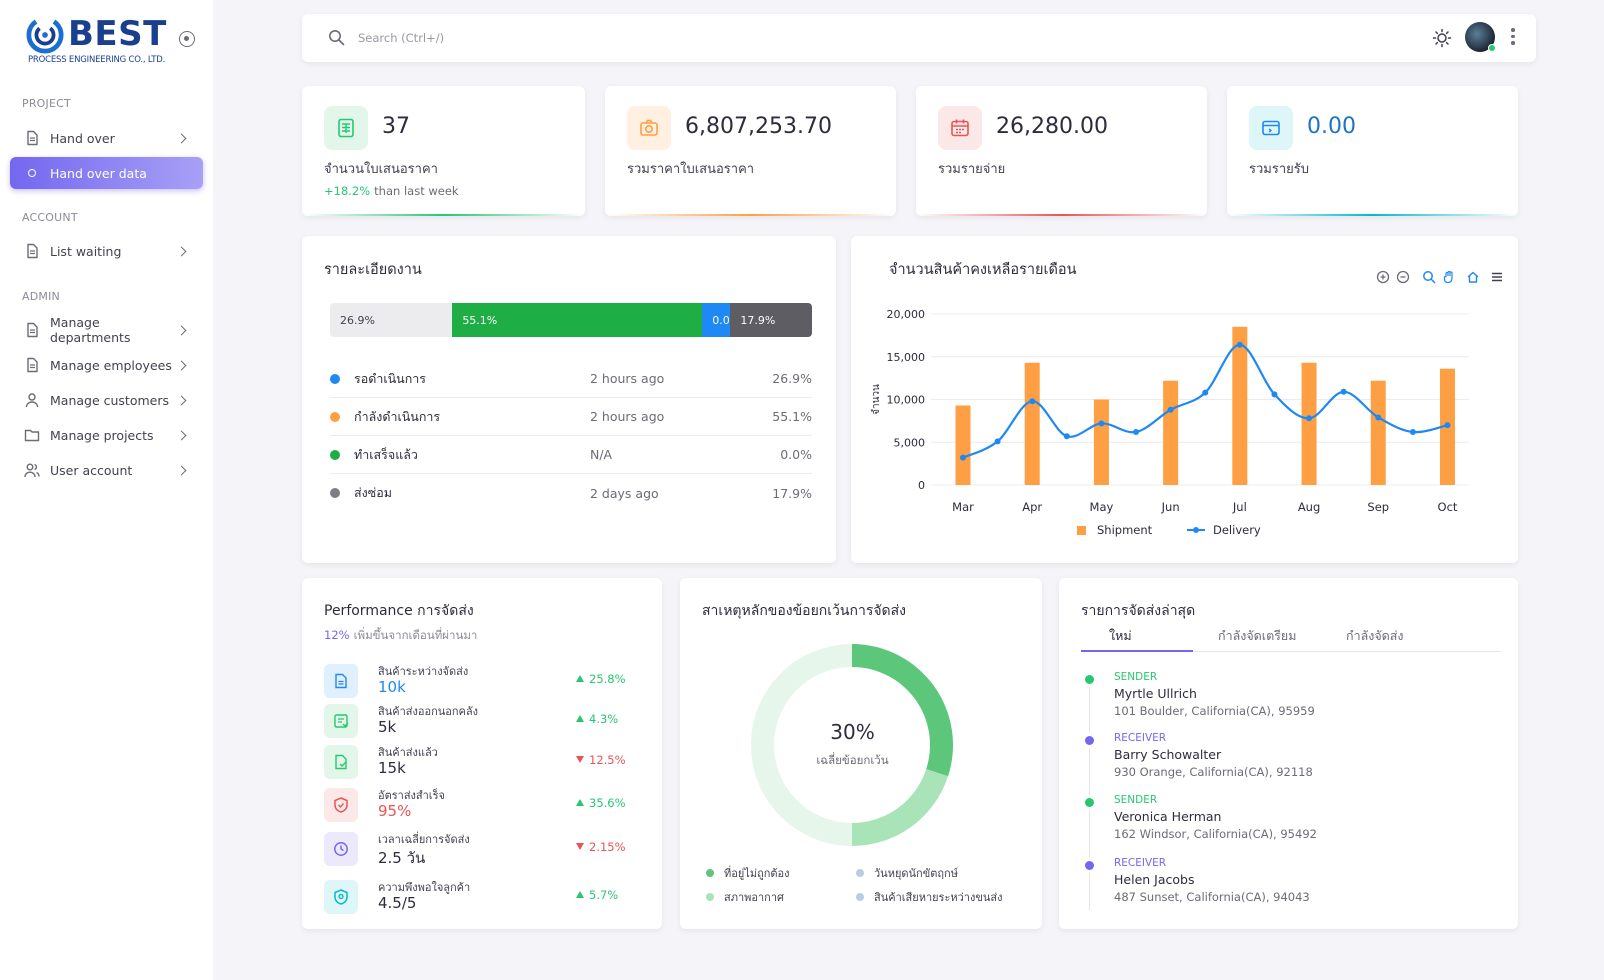 This screenshot has width=1604, height=980. I want to click on stat-card-expenses: 26,280.00 รวมรายจ่าย, so click(1061, 151).